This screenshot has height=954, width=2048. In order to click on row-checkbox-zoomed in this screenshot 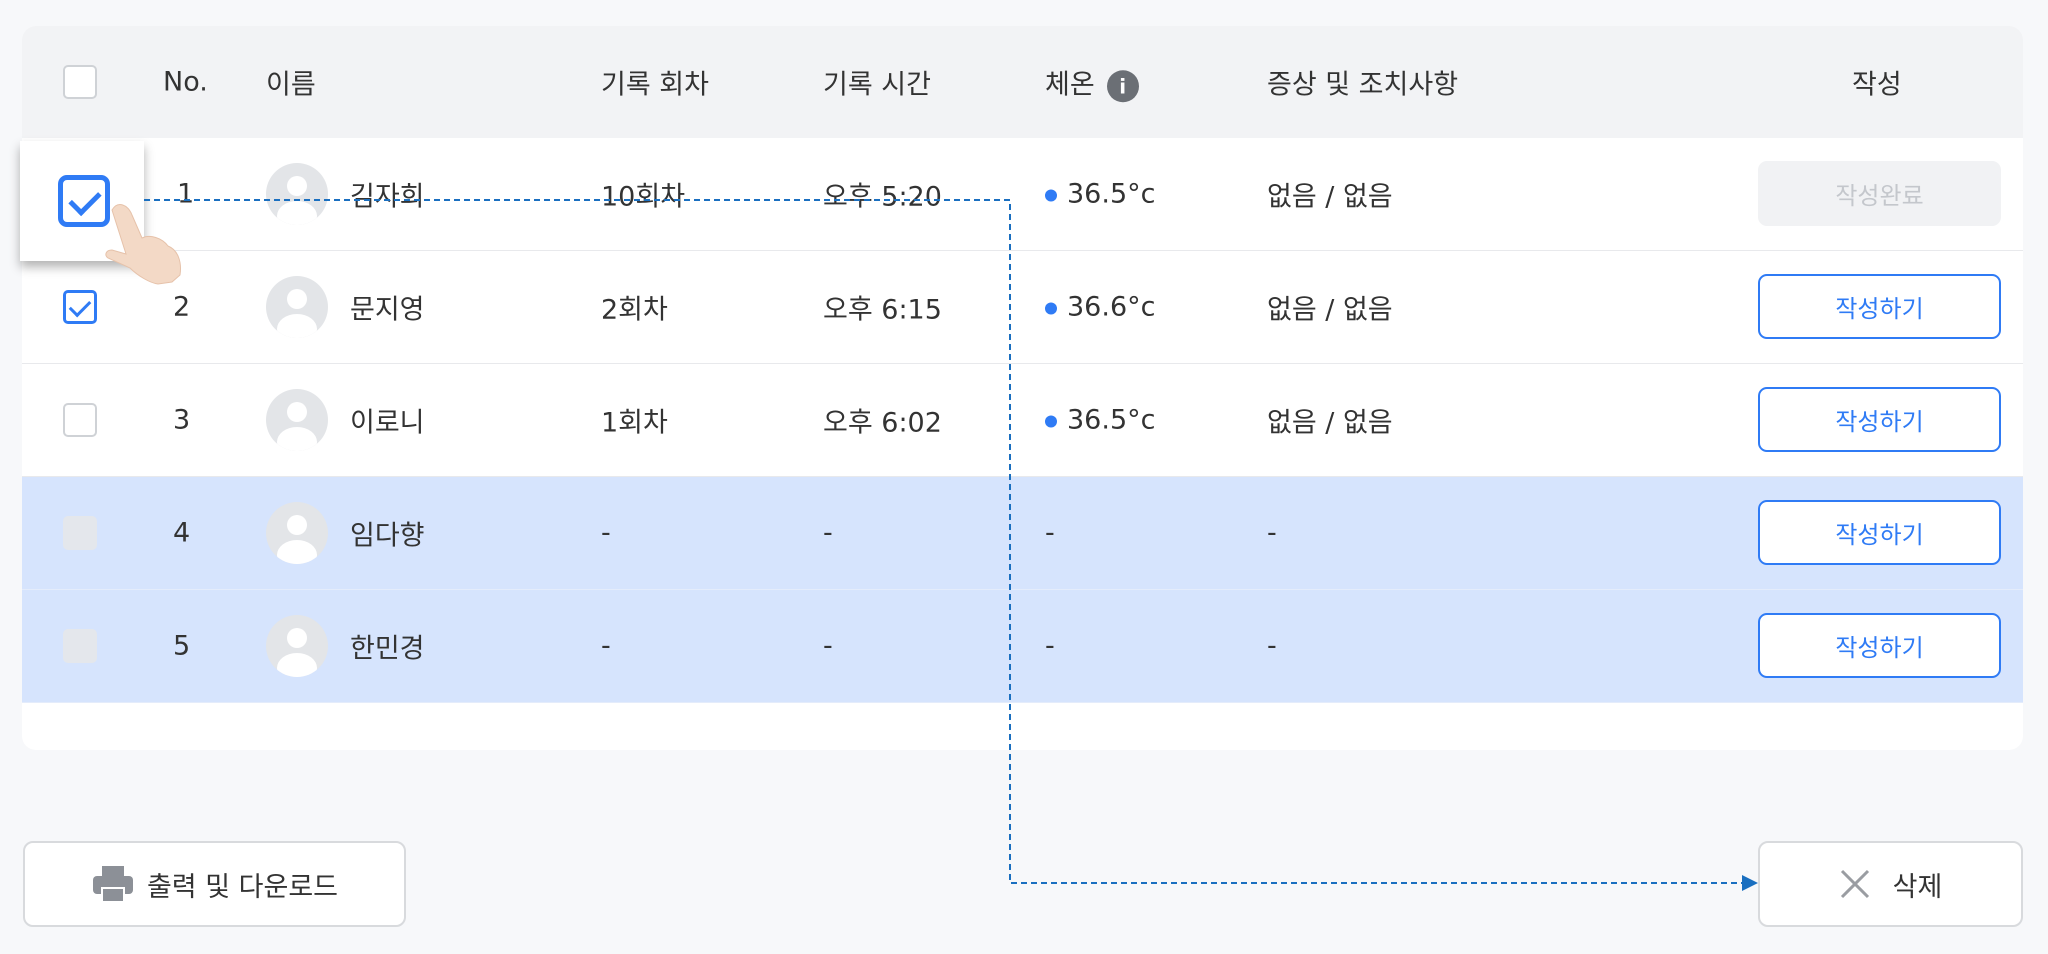, I will do `click(84, 201)`.